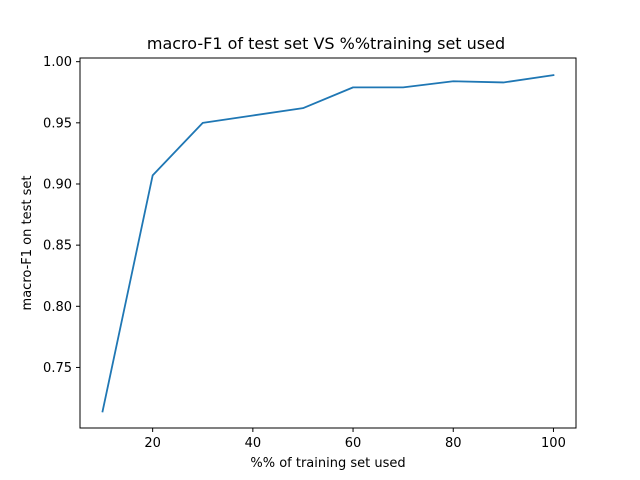 The width and height of the screenshot is (640, 480). Describe the element at coordinates (152, 443) in the screenshot. I see `x-tick-label: 20` at that location.